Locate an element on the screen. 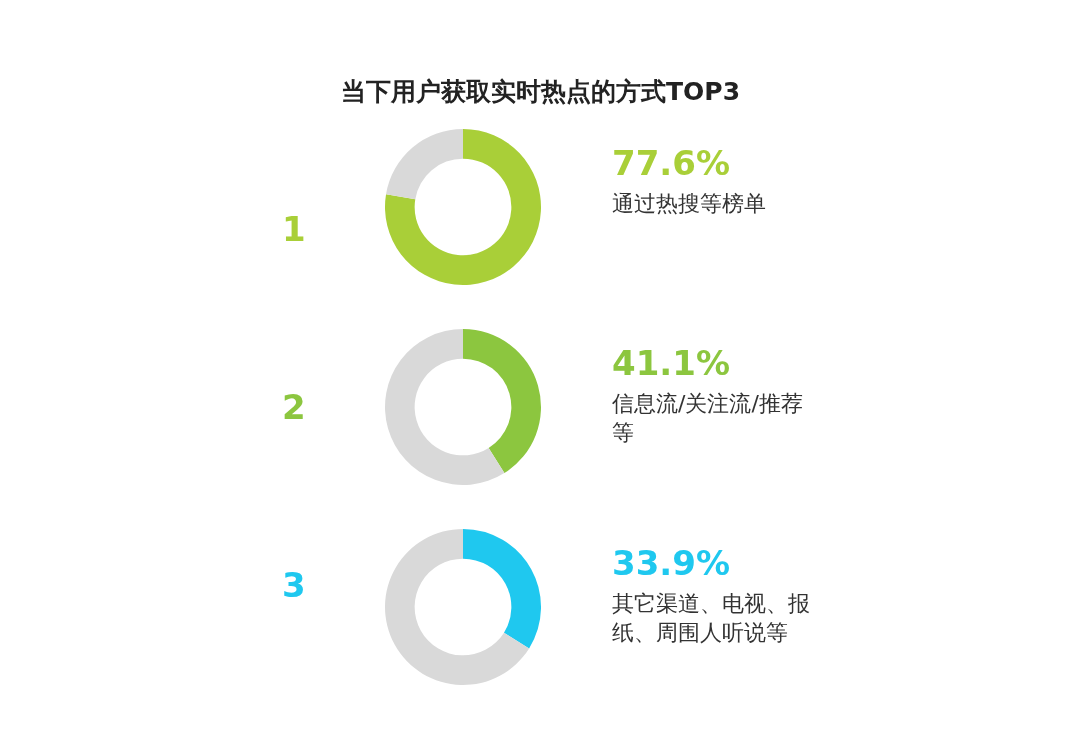  data-label: 77.6% is located at coordinates (671, 163).